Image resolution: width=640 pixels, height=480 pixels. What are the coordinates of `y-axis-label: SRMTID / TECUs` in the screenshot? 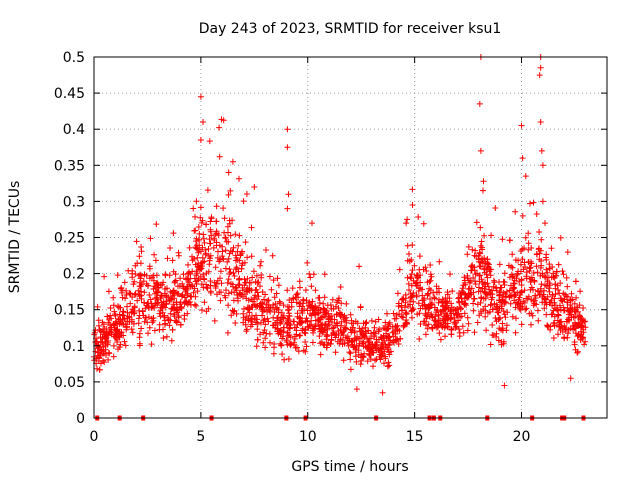 It's located at (15, 237).